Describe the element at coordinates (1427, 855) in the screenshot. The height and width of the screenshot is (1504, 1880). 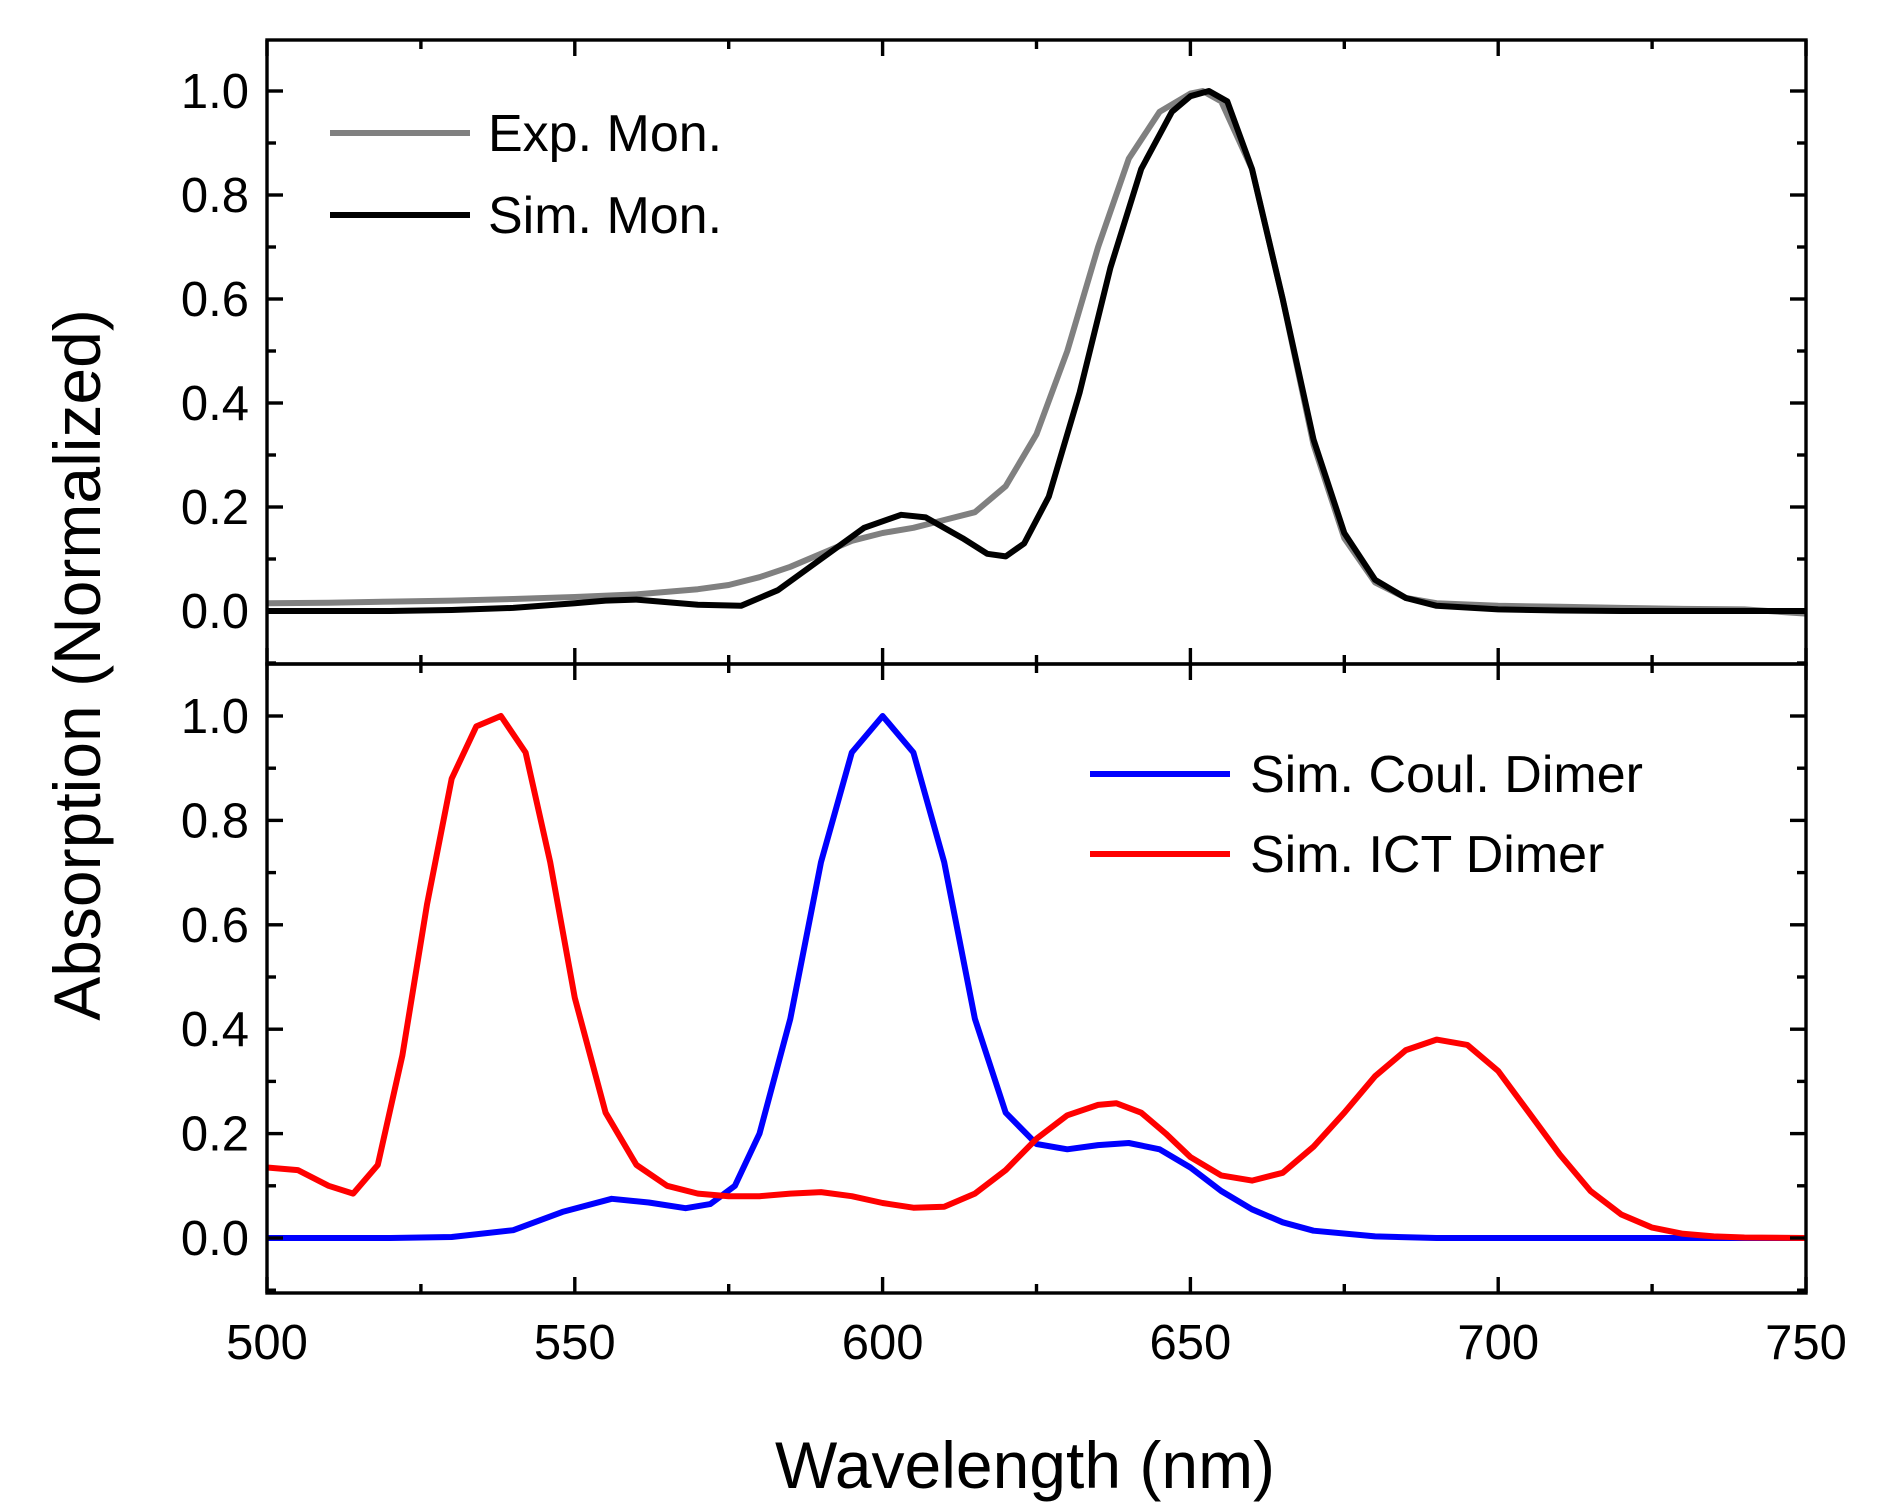
I see `legend-label: Sim. ICT Dimer` at that location.